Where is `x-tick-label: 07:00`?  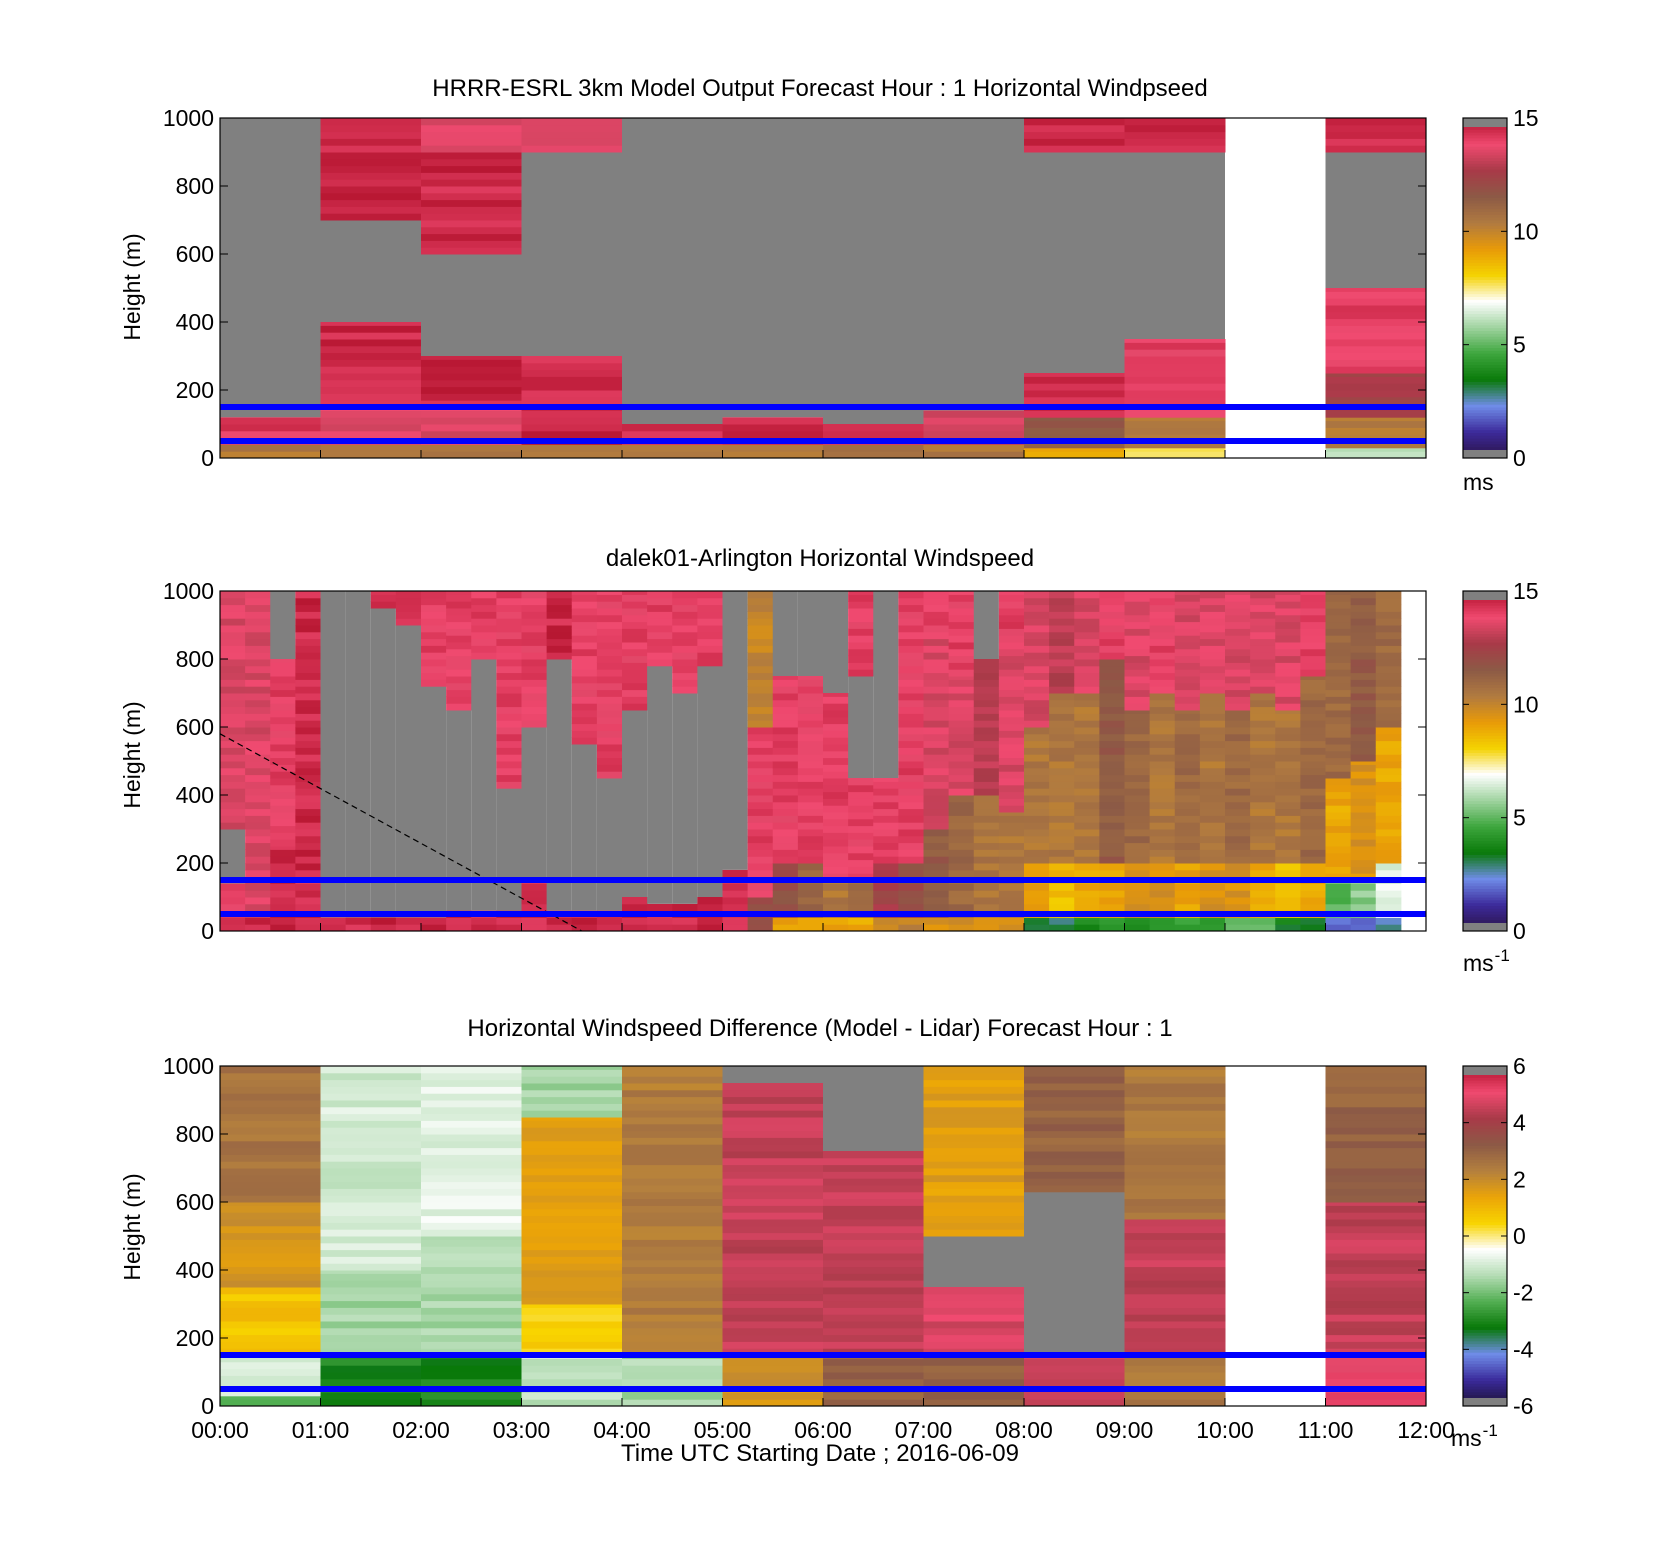 x-tick-label: 07:00 is located at coordinates (924, 1430).